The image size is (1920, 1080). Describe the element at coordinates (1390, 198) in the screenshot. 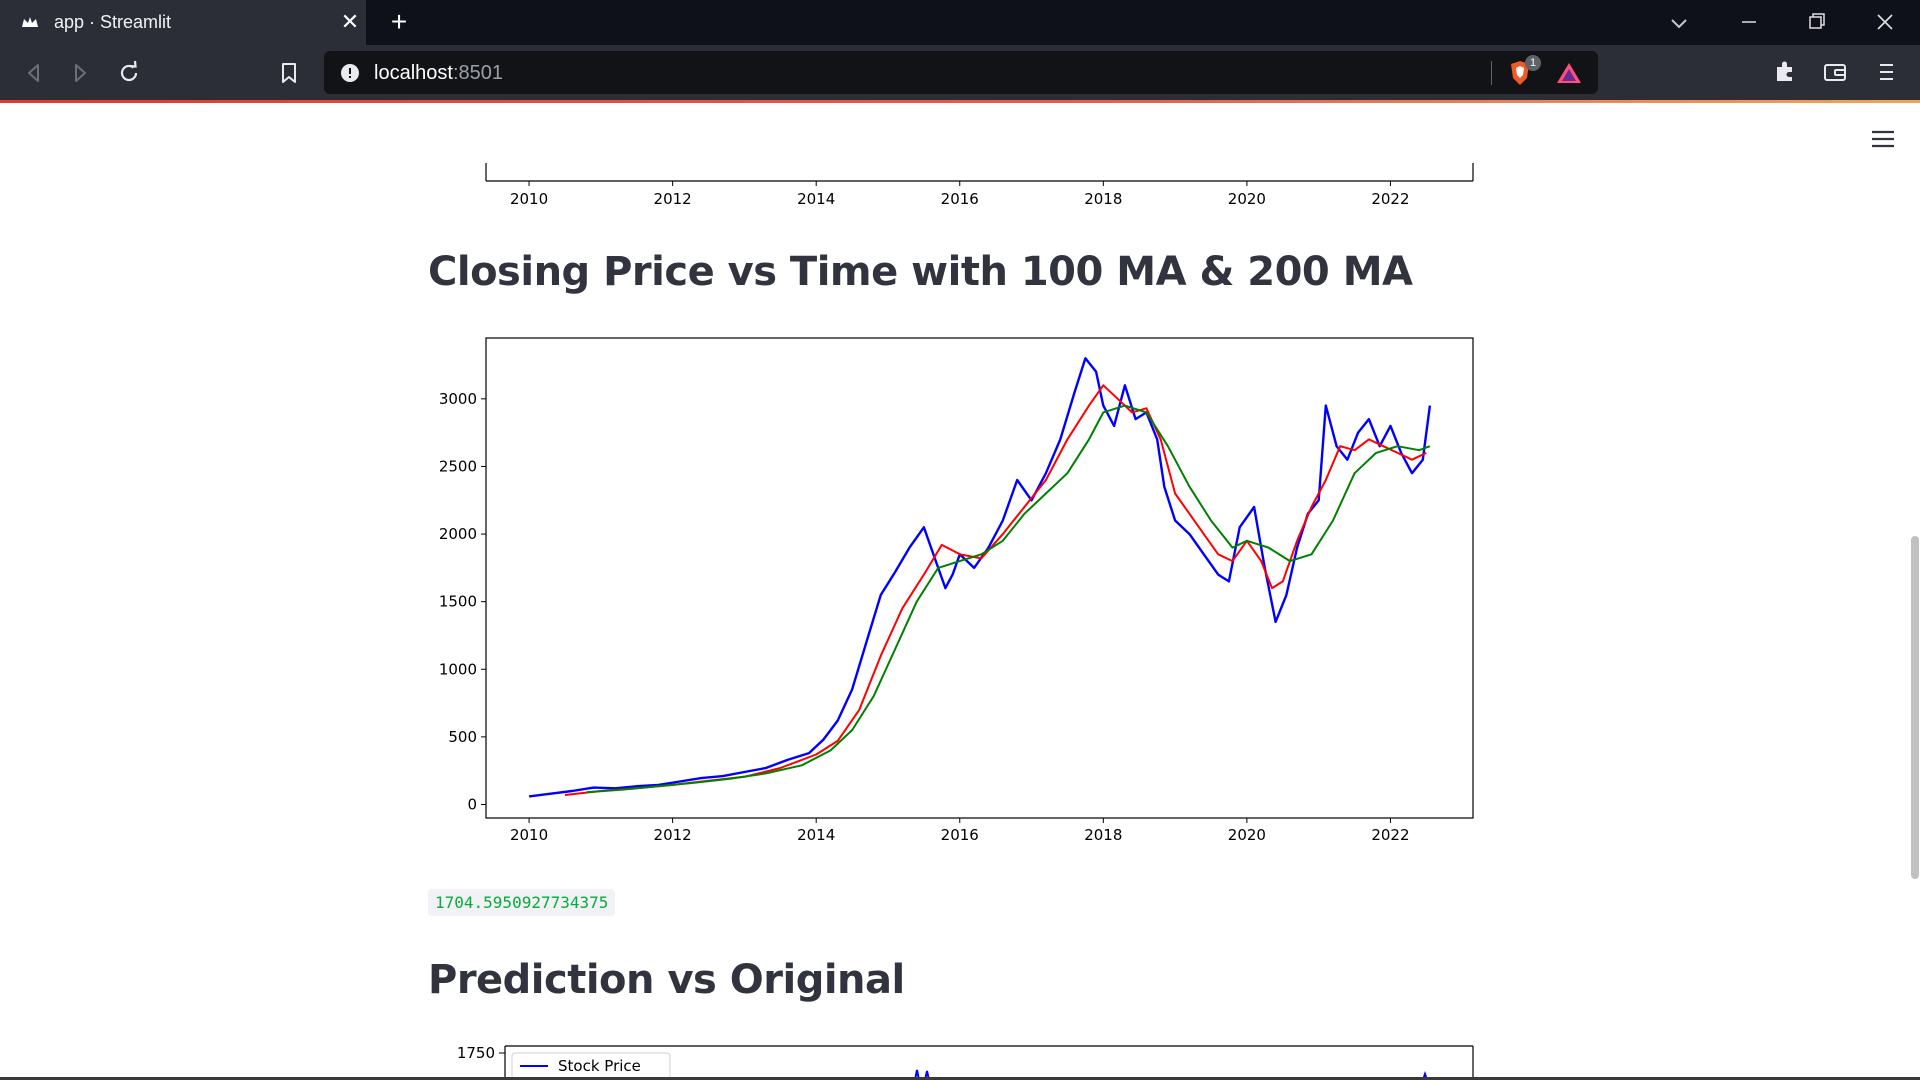

I see `prev-x-tick-label: 2022` at that location.